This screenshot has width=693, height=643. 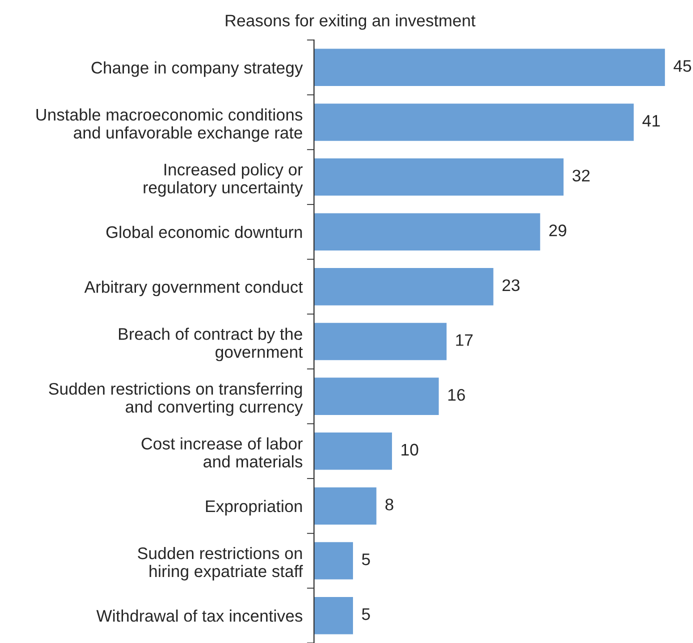 What do you see at coordinates (410, 450) in the screenshot?
I see `data-label: 10` at bounding box center [410, 450].